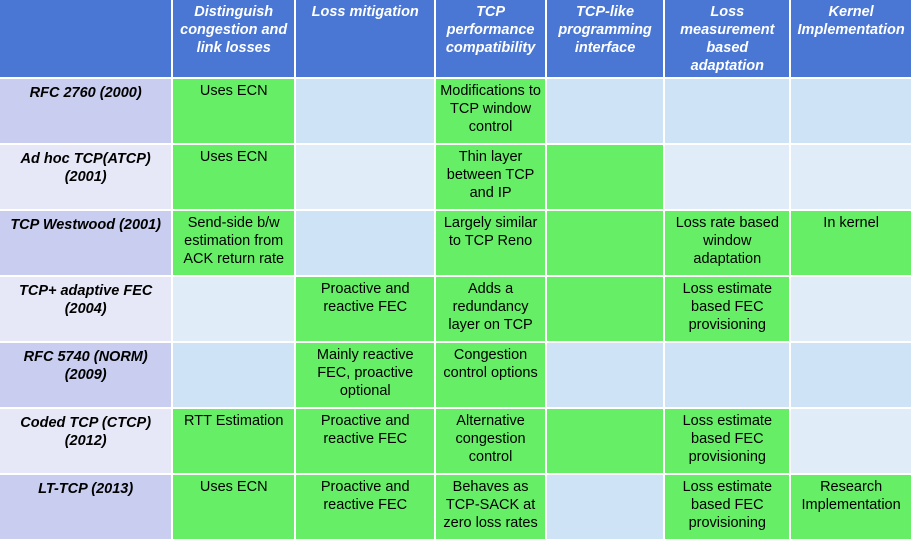 This screenshot has height=541, width=911. I want to click on header-programming-interface: TCP-like programming interface, so click(605, 38).